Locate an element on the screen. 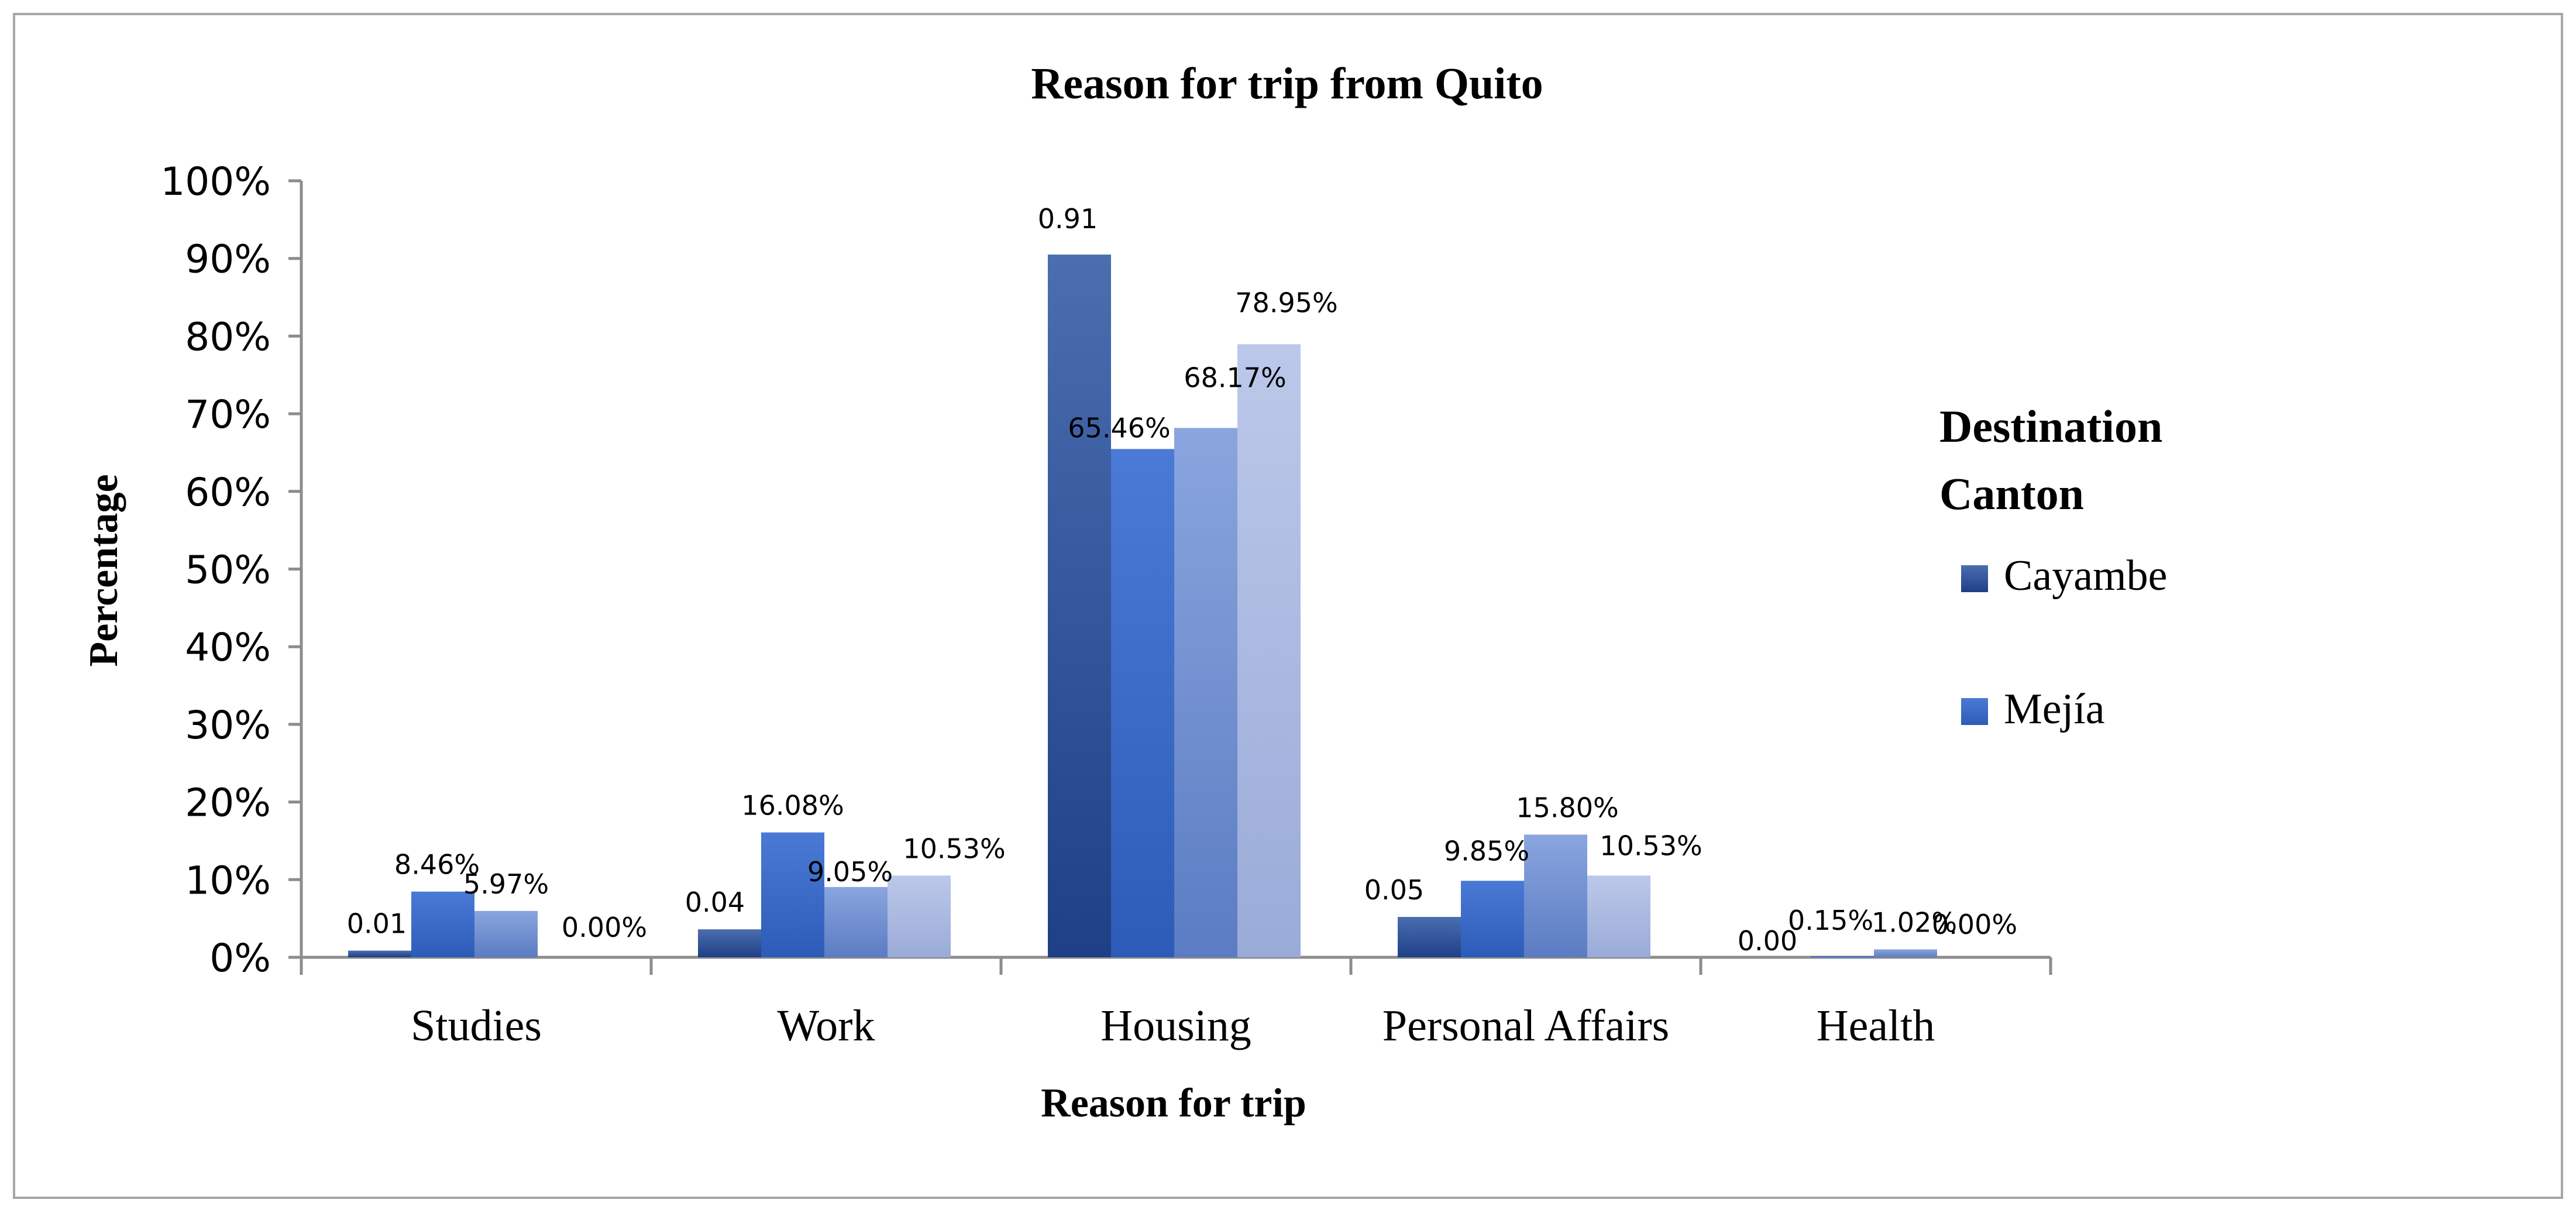  data-label: 8.46% is located at coordinates (437, 865).